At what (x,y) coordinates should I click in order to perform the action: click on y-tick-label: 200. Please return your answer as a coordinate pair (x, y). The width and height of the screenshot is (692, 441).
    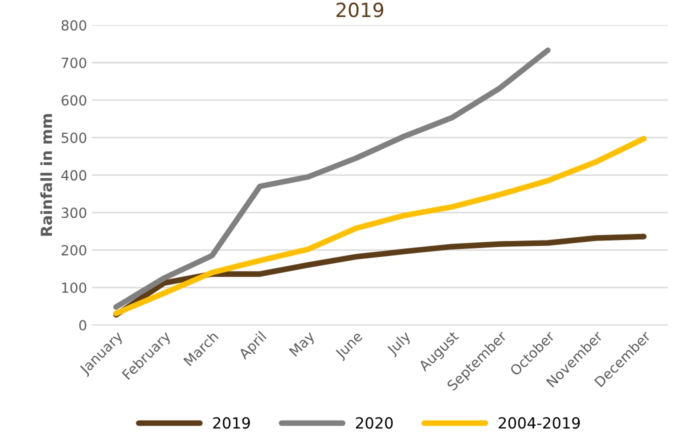
    Looking at the image, I should click on (74, 250).